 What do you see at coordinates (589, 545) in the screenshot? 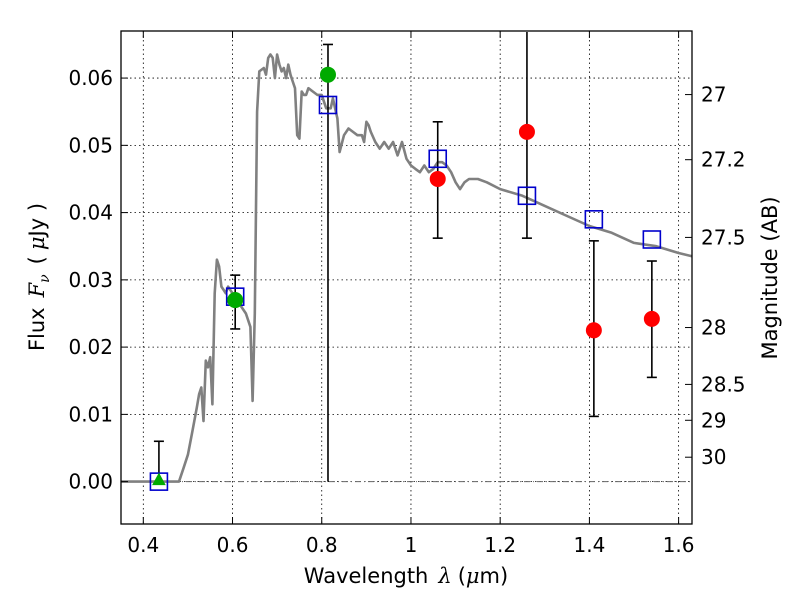
I see `x-tick-label: 1.4` at bounding box center [589, 545].